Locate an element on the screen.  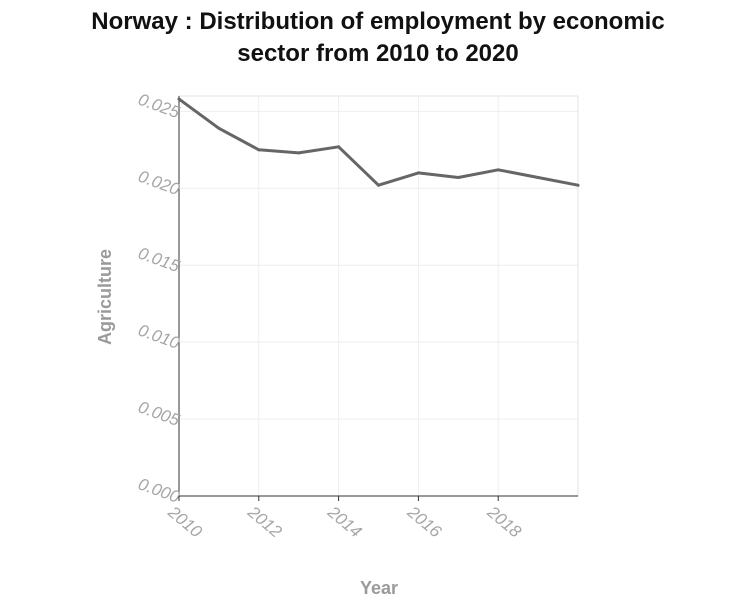
y-tick-label: 0.020 is located at coordinates (159, 183).